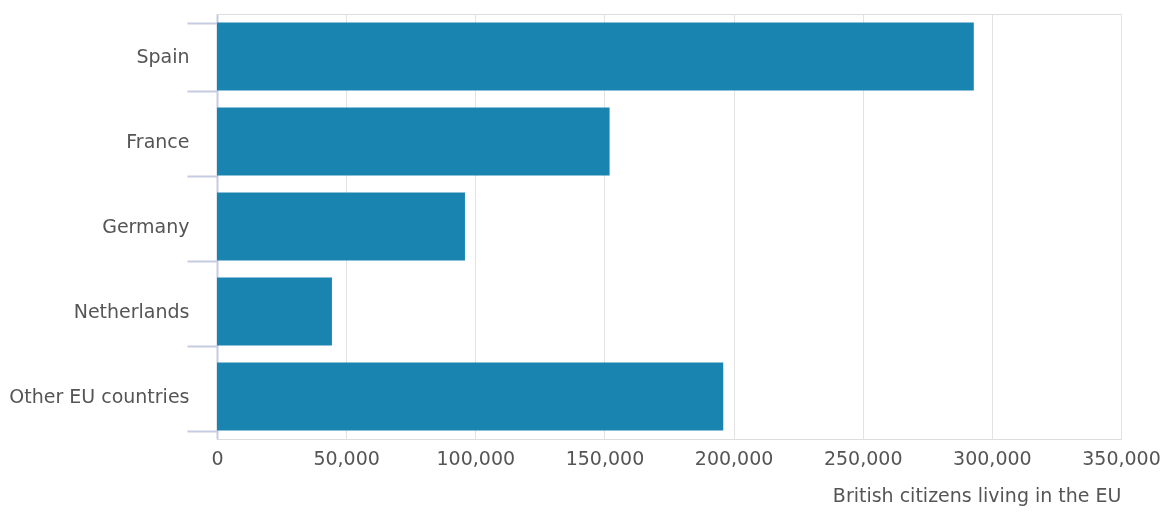 The image size is (1171, 515). Describe the element at coordinates (992, 457) in the screenshot. I see `x-tick-label: 300,000` at that location.